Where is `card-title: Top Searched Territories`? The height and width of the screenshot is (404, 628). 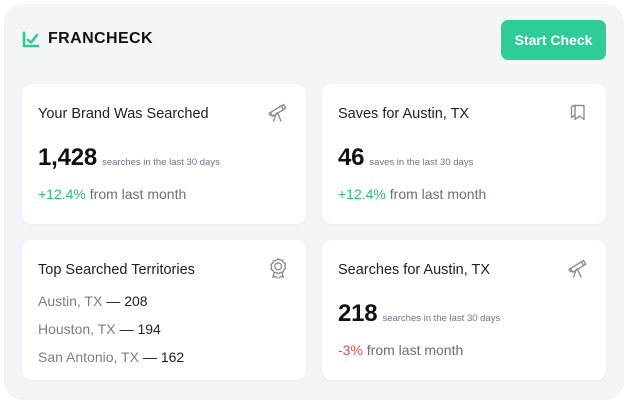
card-title: Top Searched Territories is located at coordinates (116, 270).